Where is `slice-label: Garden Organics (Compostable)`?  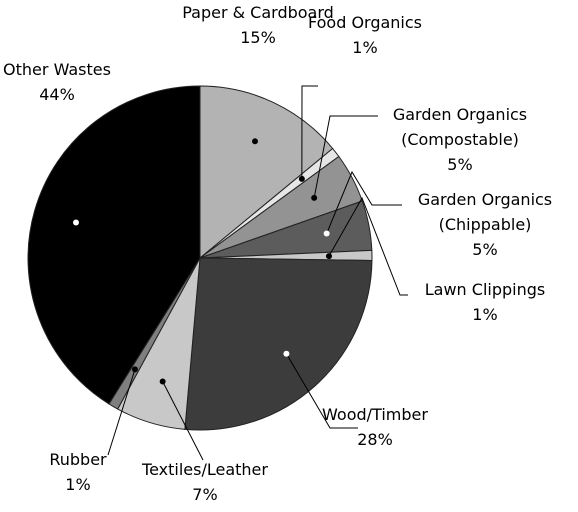 slice-label: Garden Organics (Compostable) is located at coordinates (460, 127).